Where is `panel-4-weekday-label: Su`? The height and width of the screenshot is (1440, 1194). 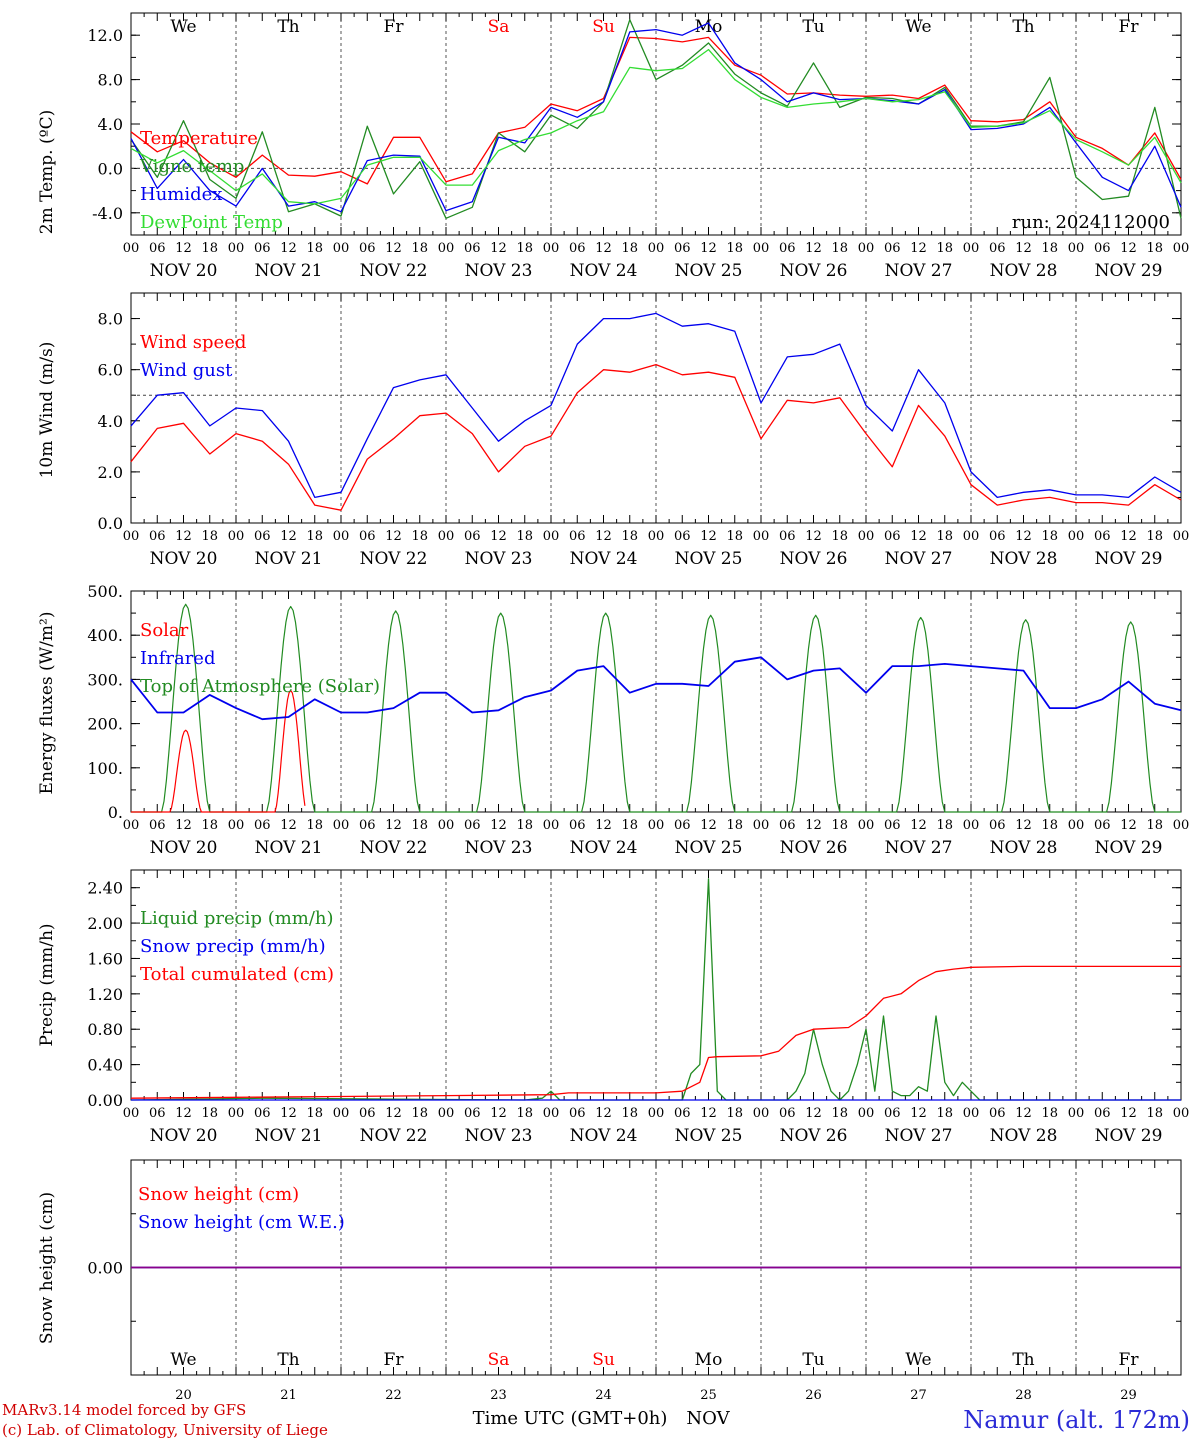
panel-4-weekday-label: Su is located at coordinates (603, 1360).